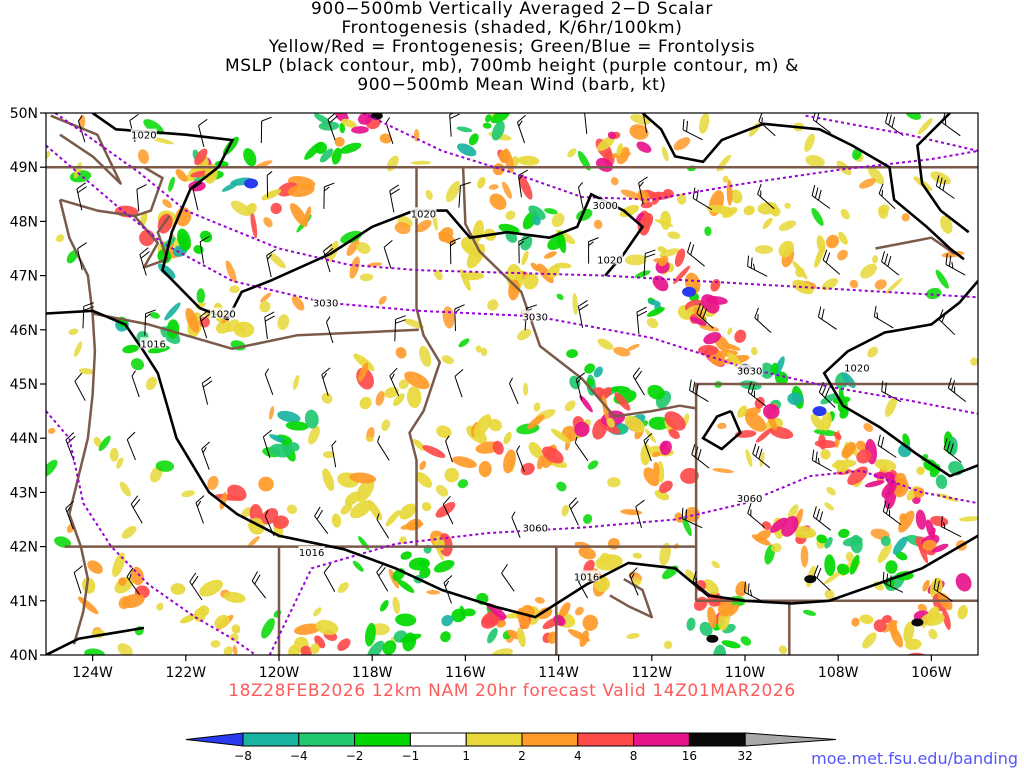  Describe the element at coordinates (558, 673) in the screenshot. I see `lon-tick-label: 114W` at that location.